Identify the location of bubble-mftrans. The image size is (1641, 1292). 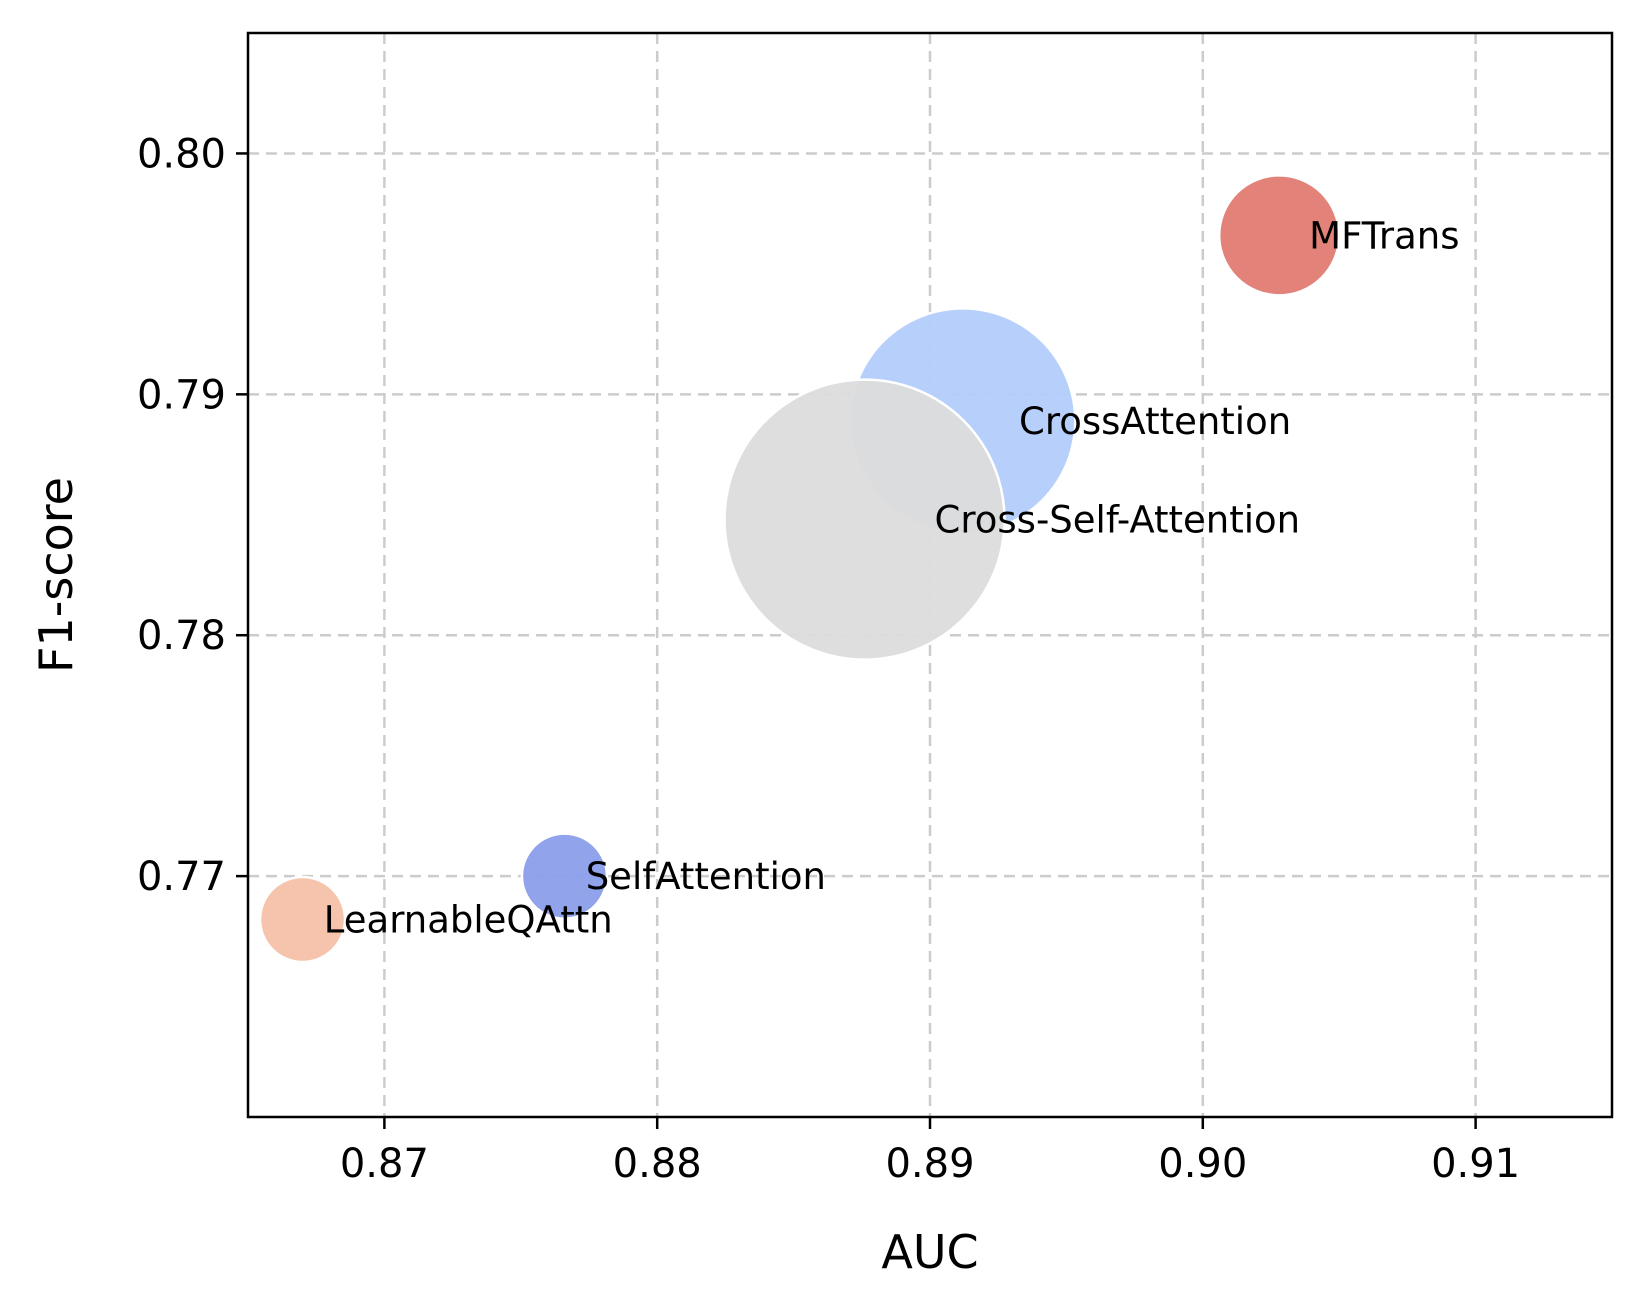
(1279, 235).